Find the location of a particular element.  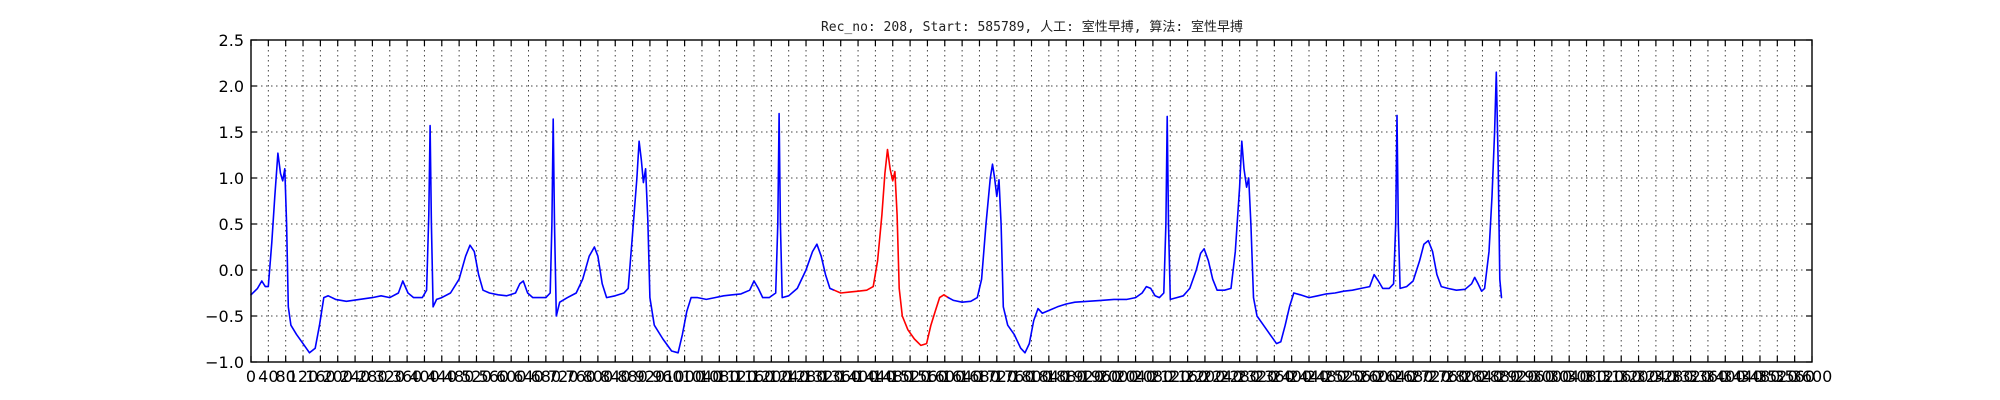

x-tick-label: 2760 is located at coordinates (1447, 376).